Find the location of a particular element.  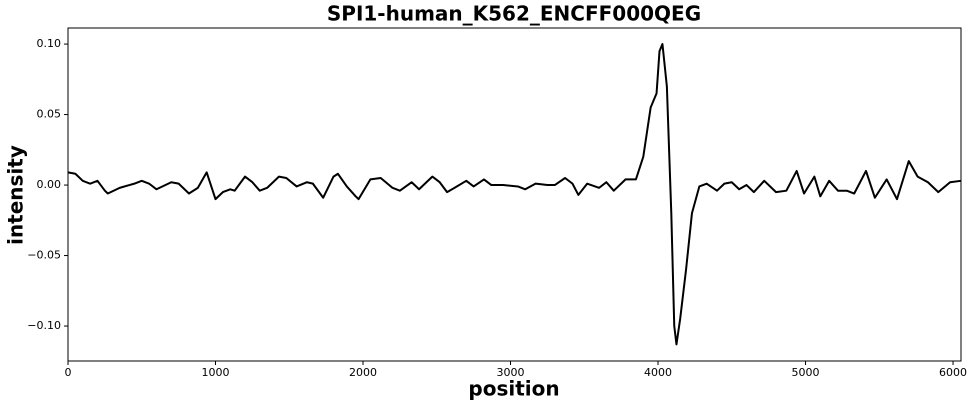

x-tick-label: 2000 is located at coordinates (363, 372).